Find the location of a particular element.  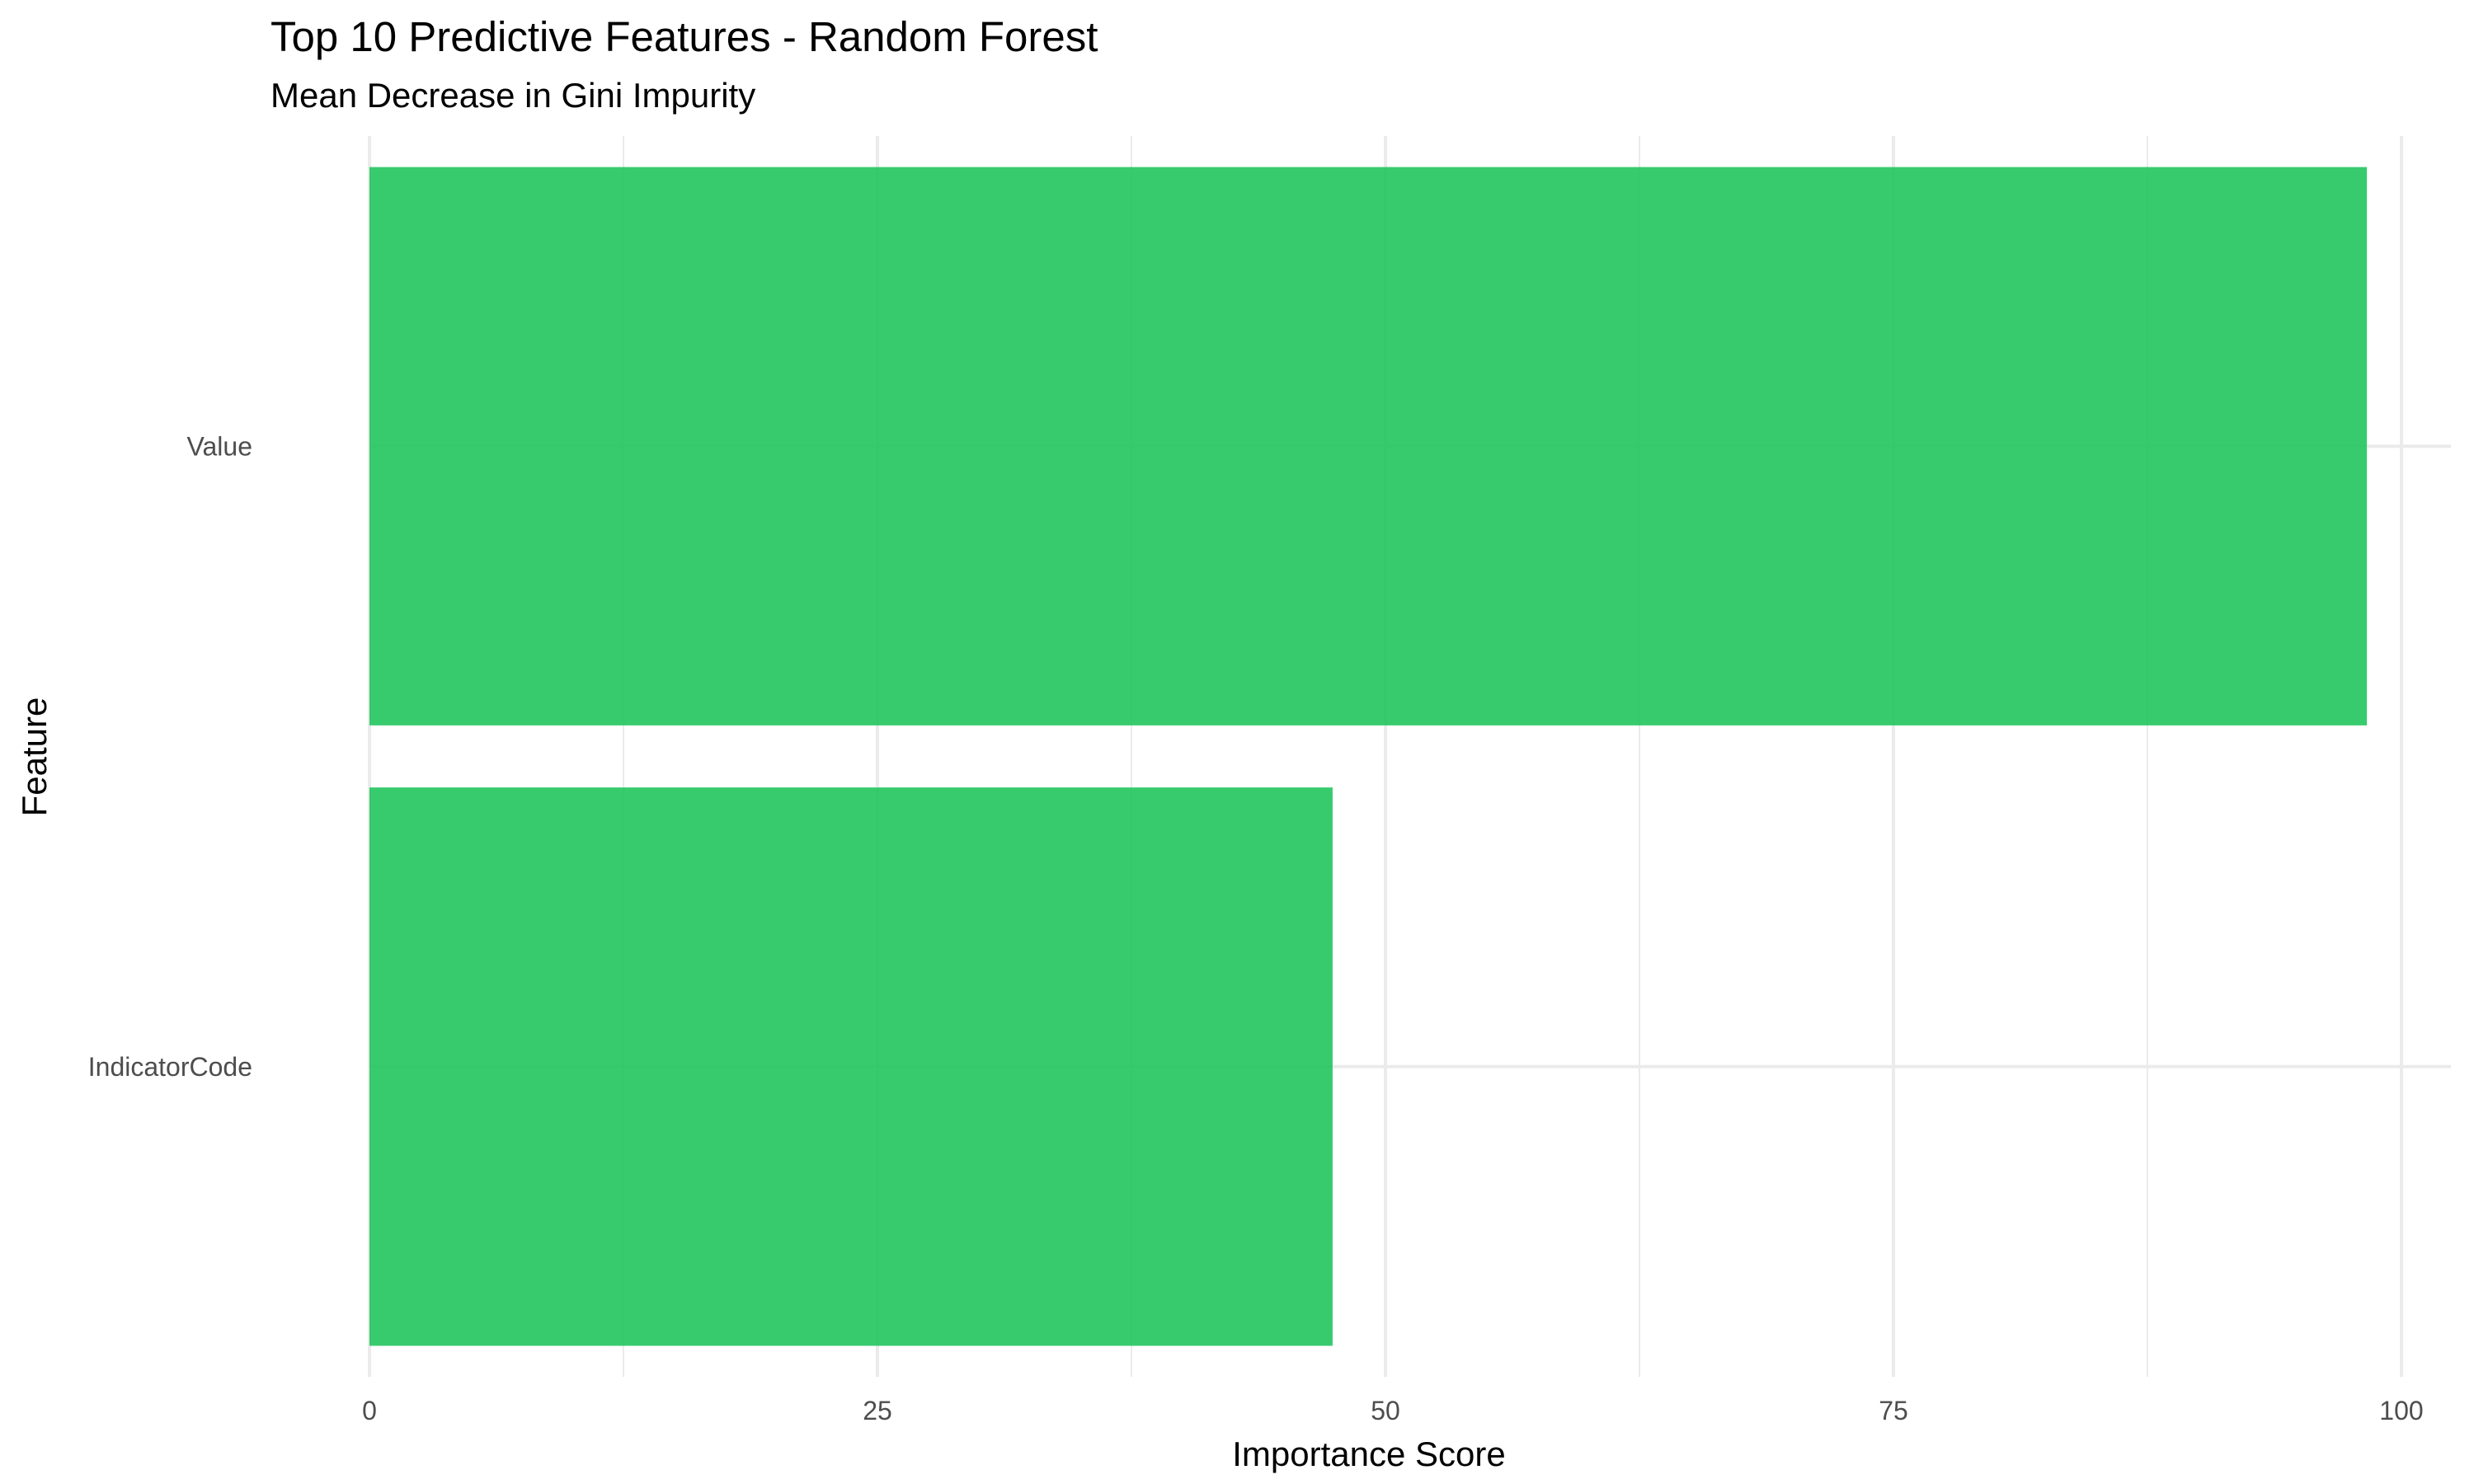

x-tick-label: 100 is located at coordinates (2401, 1410).